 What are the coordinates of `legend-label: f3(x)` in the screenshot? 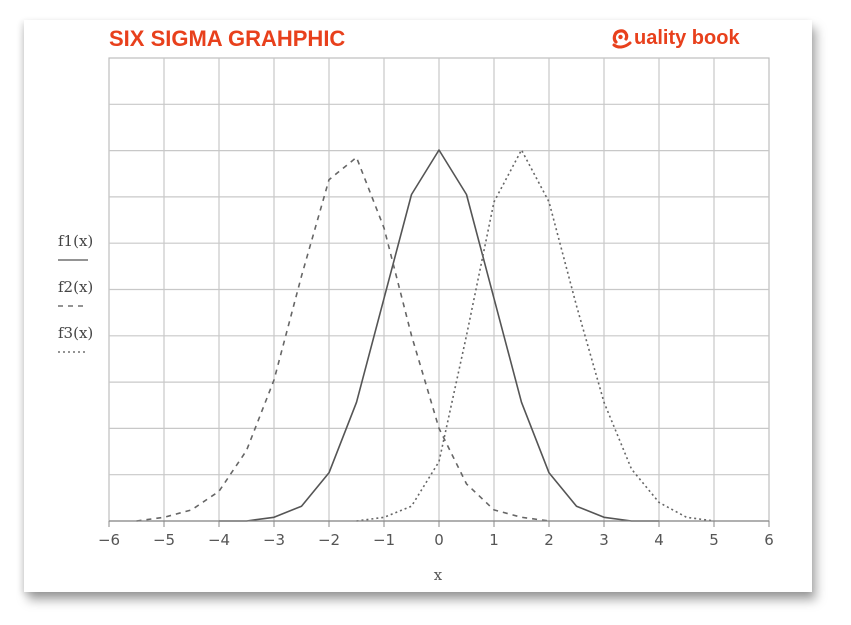 It's located at (75, 333).